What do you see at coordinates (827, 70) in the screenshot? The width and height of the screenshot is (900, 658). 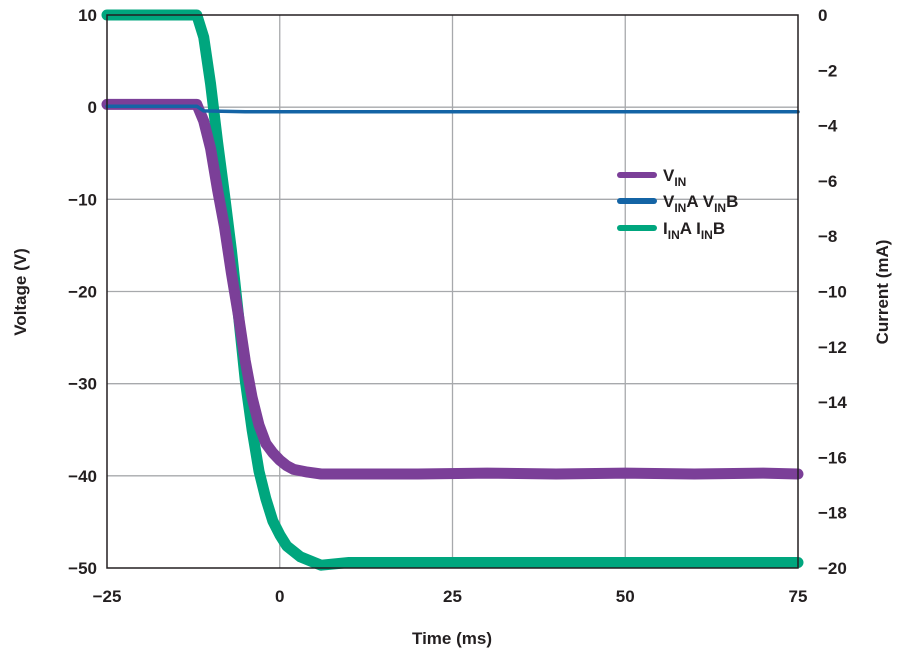 I see `y-right-tick-label: −2` at bounding box center [827, 70].